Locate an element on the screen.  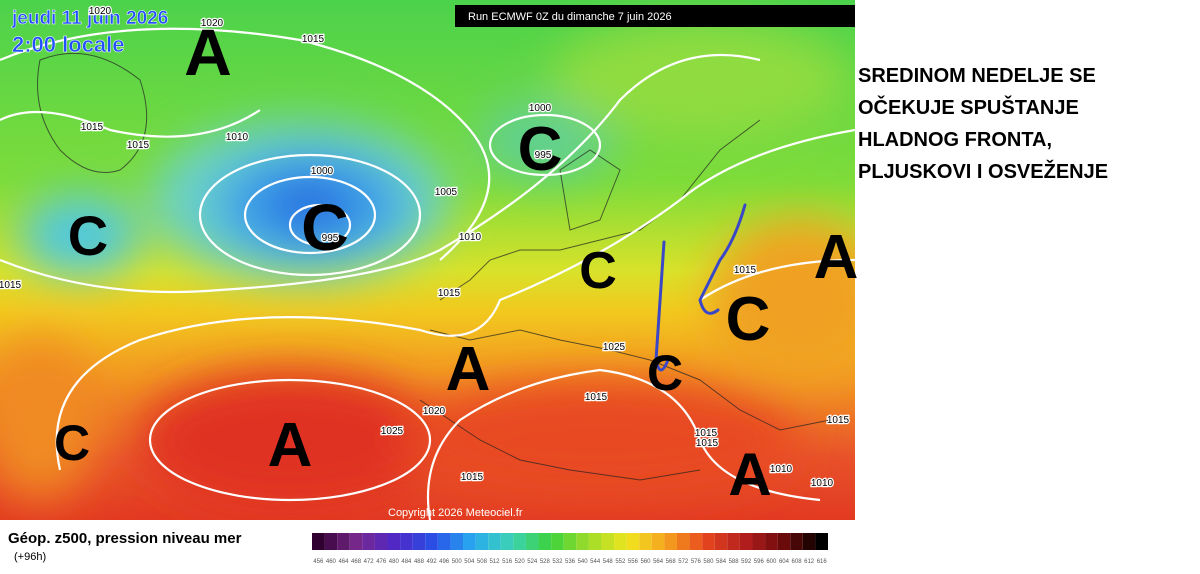
isobar-label: 1005 is located at coordinates (446, 192).